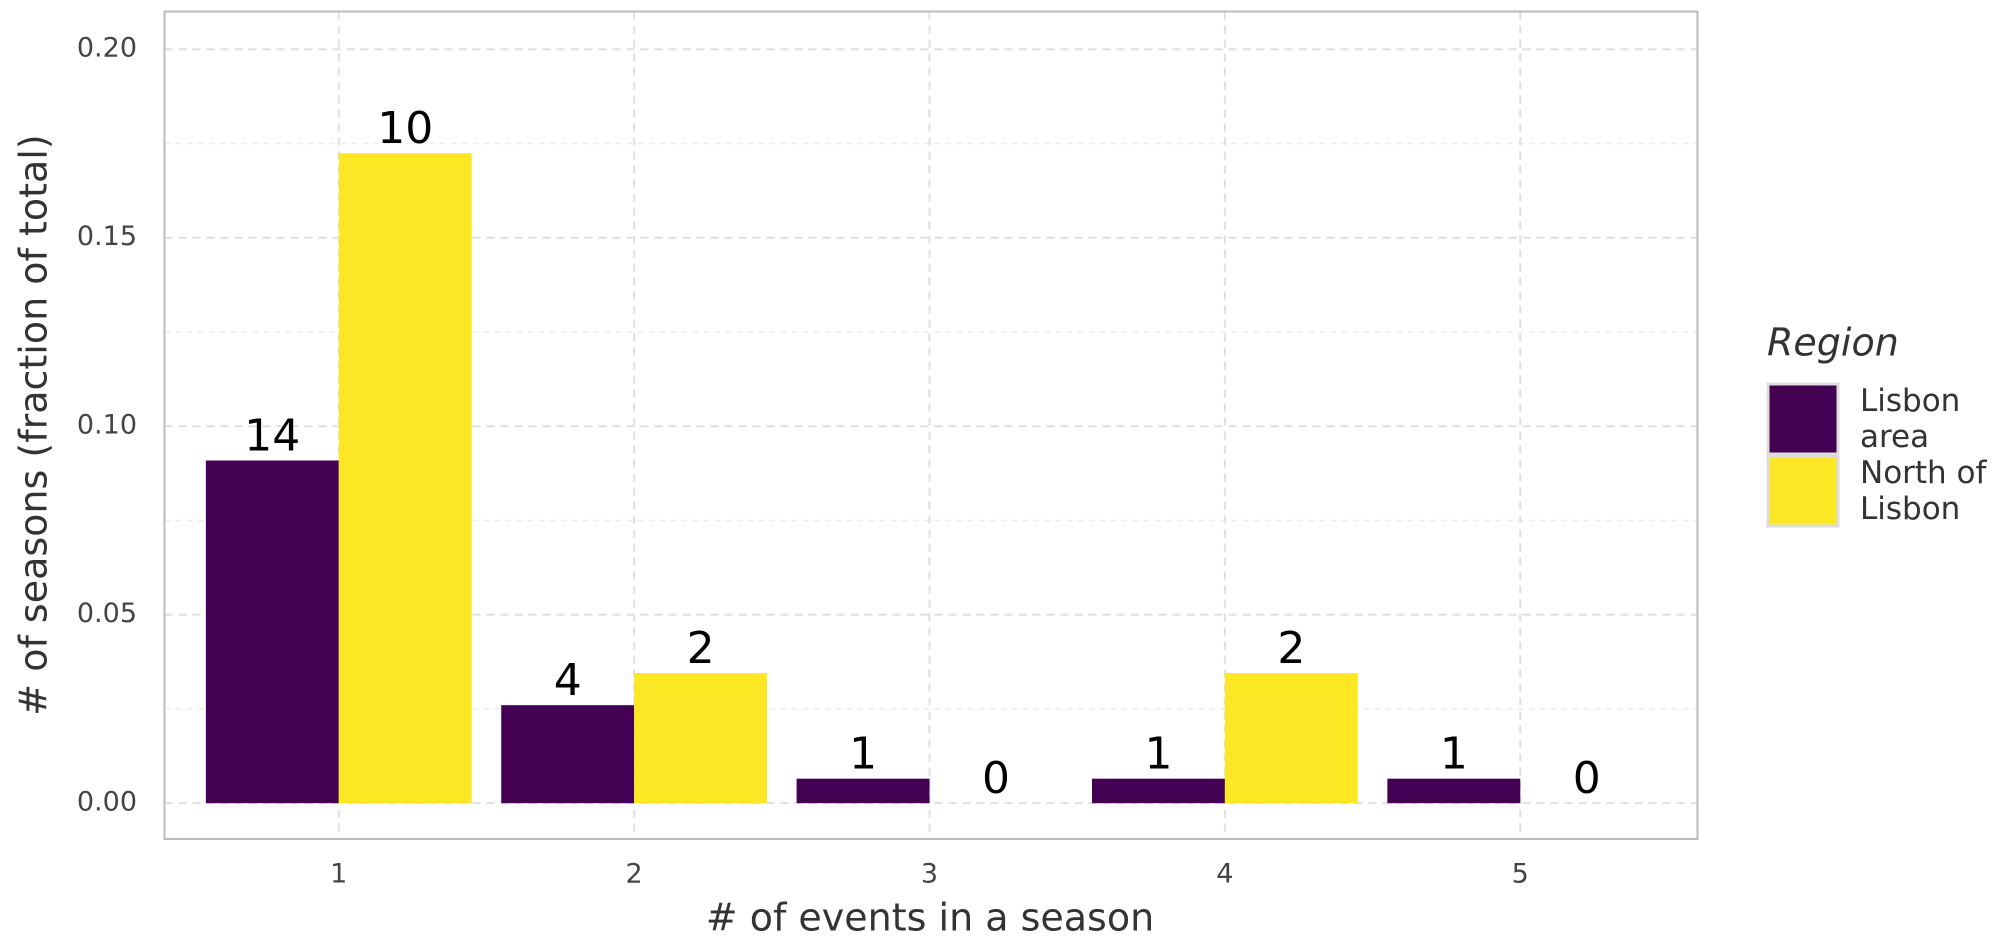  I want to click on data-label: 4, so click(568, 680).